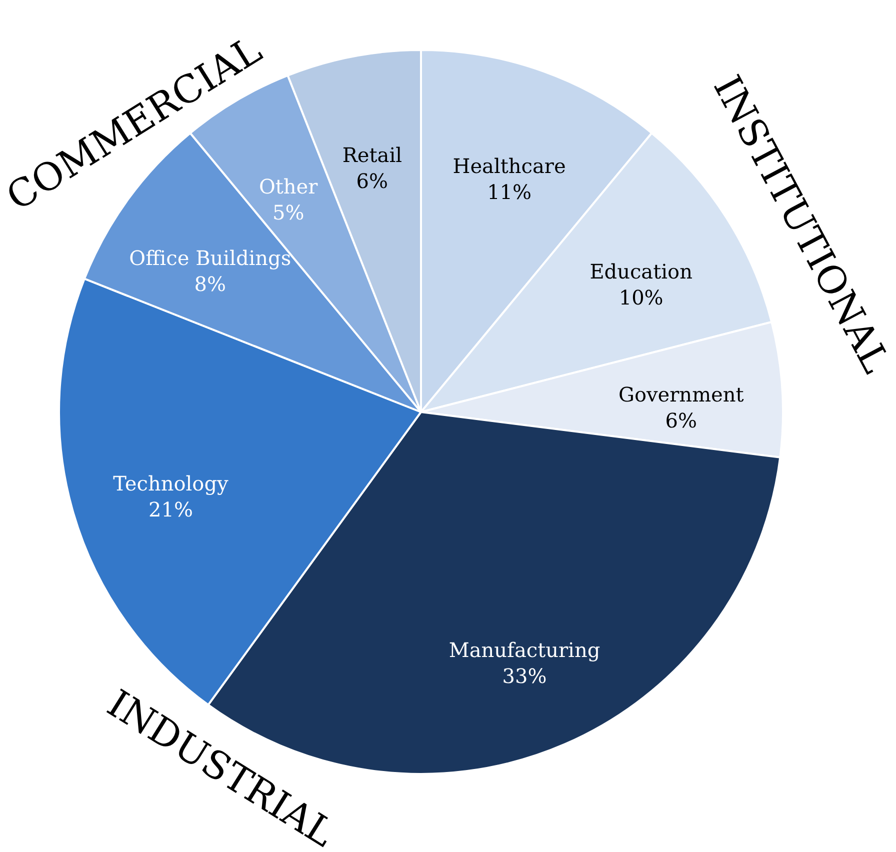  I want to click on slice-label: Healthcare, so click(509, 166).